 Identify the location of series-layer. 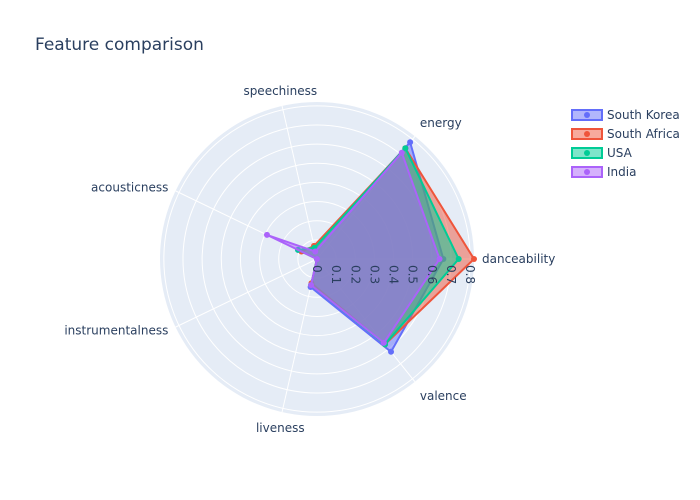
(370, 247).